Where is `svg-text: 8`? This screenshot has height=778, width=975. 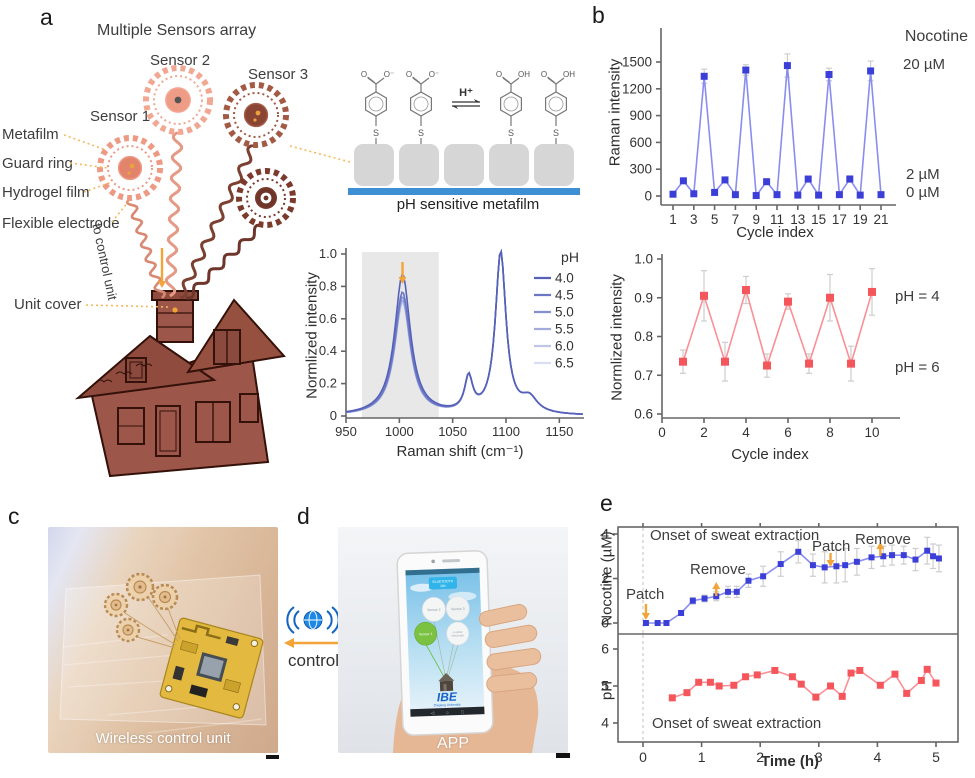 svg-text: 8 is located at coordinates (830, 432).